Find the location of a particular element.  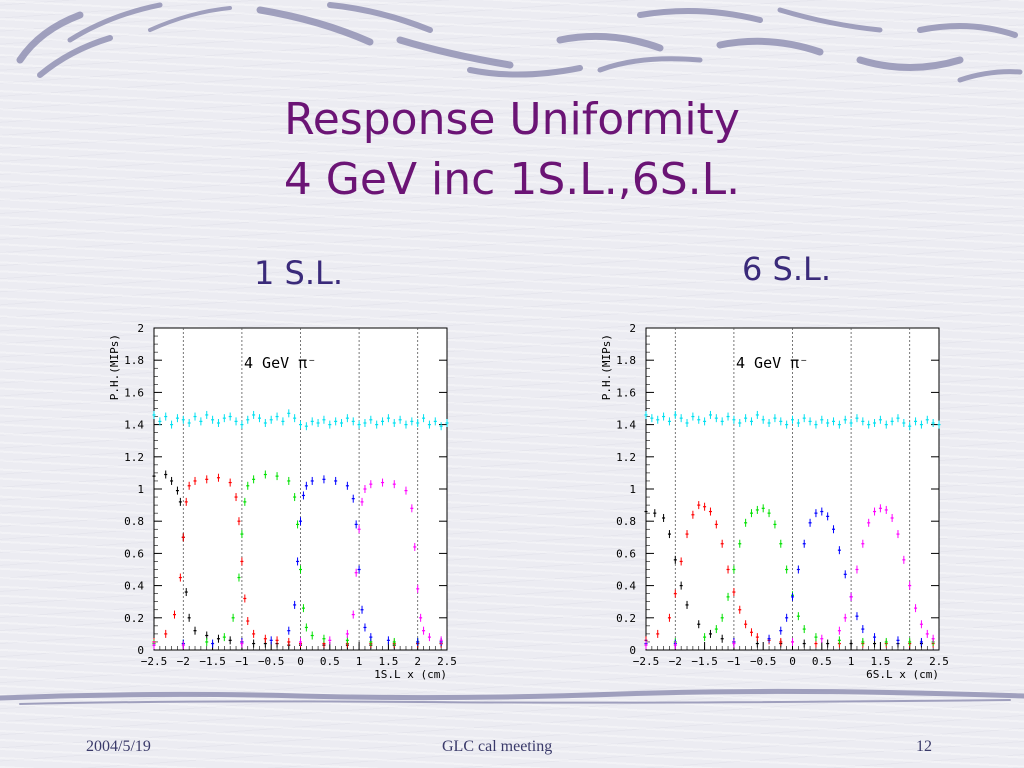

x-axis-label: 1S.L x (cm) is located at coordinates (410, 674).